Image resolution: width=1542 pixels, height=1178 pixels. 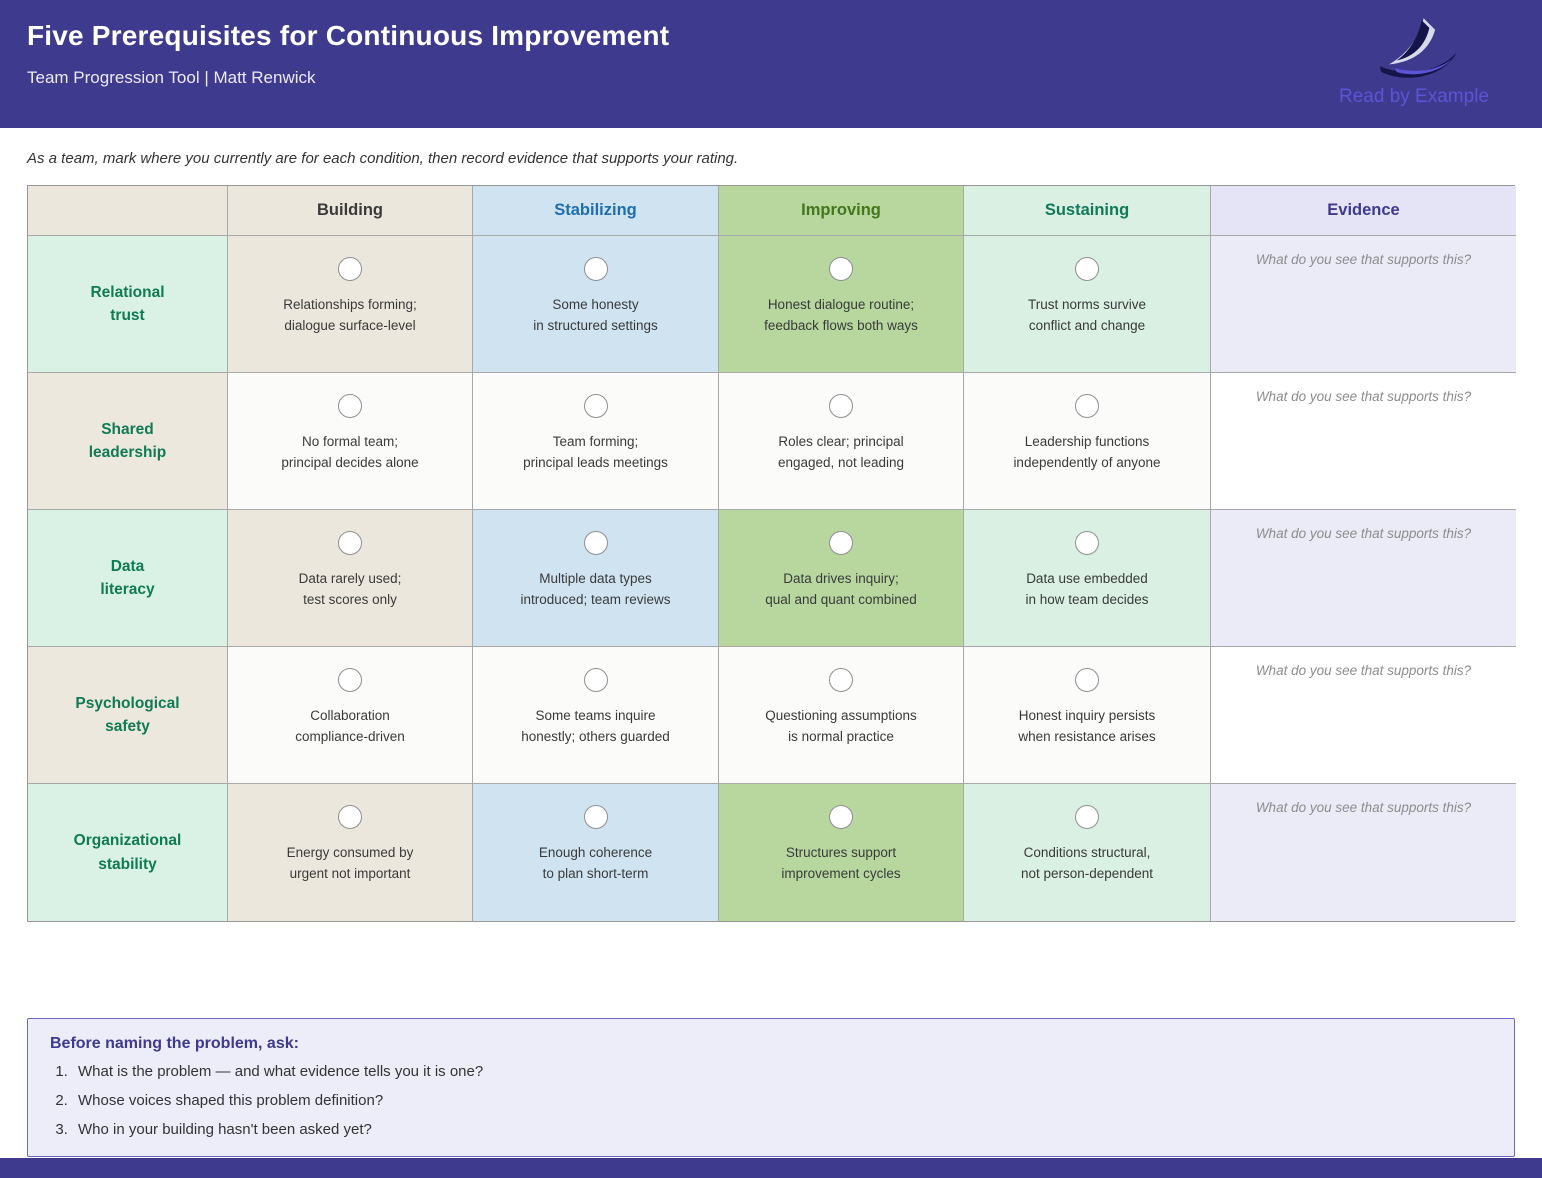 I want to click on column-header-evidence: Evidence, so click(x=1363, y=211).